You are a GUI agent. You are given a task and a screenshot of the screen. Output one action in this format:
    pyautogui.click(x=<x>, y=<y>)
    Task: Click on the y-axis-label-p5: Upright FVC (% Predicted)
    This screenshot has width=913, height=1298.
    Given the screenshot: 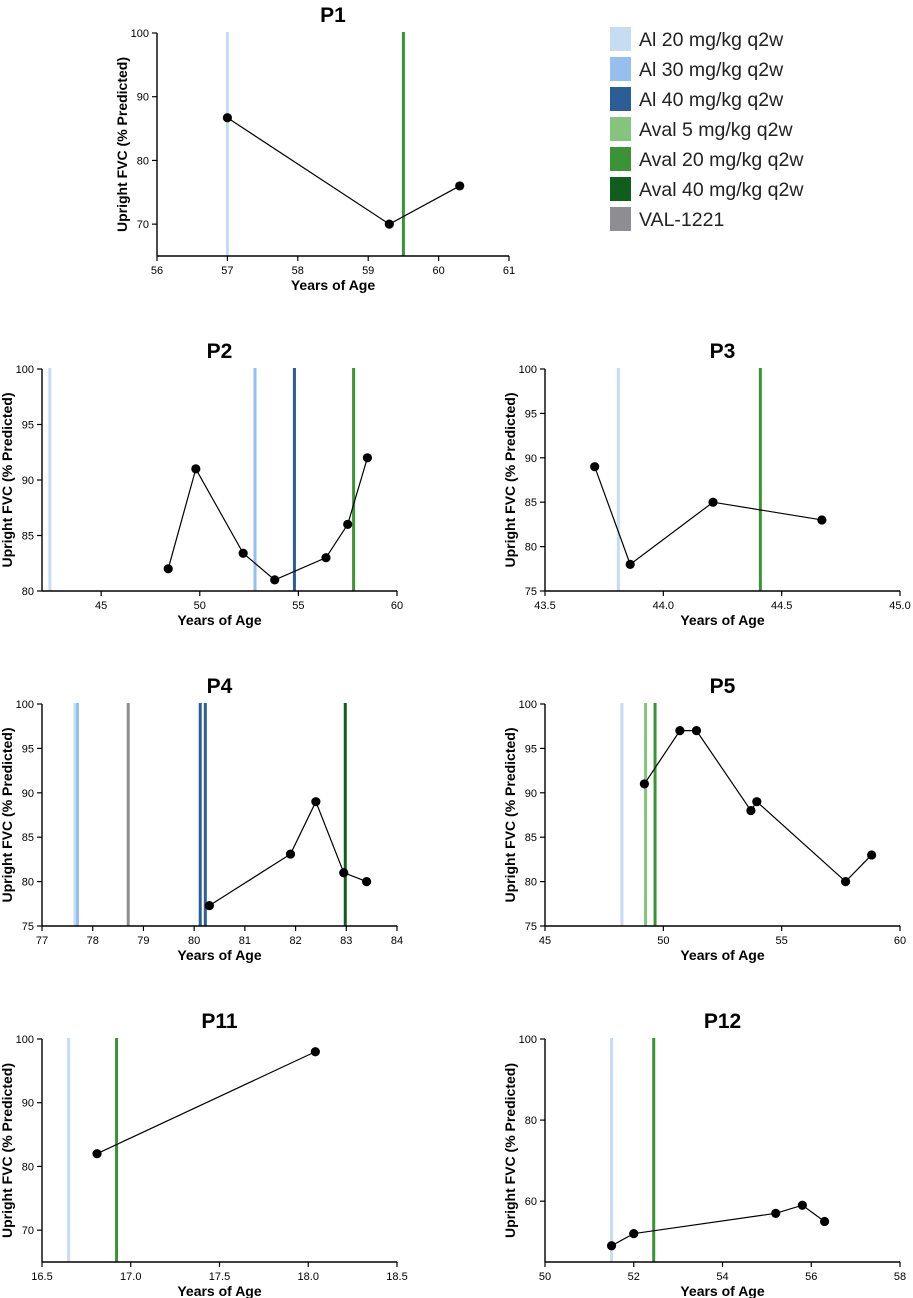 What is the action you would take?
    pyautogui.click(x=510, y=814)
    